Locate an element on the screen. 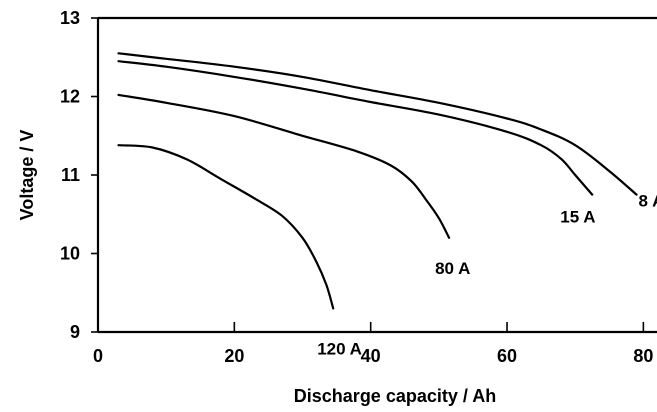 The width and height of the screenshot is (657, 412). x-tick-label: 0 is located at coordinates (98, 356).